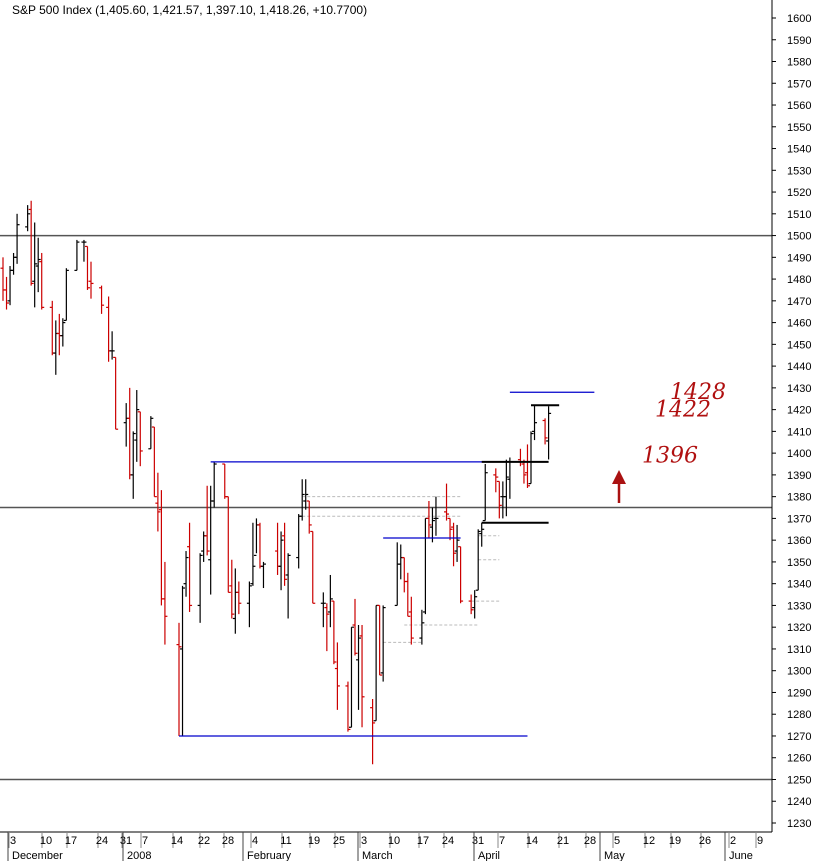 The height and width of the screenshot is (861, 819). Describe the element at coordinates (799, 541) in the screenshot. I see `y-tick-label-1360: 1360` at that location.